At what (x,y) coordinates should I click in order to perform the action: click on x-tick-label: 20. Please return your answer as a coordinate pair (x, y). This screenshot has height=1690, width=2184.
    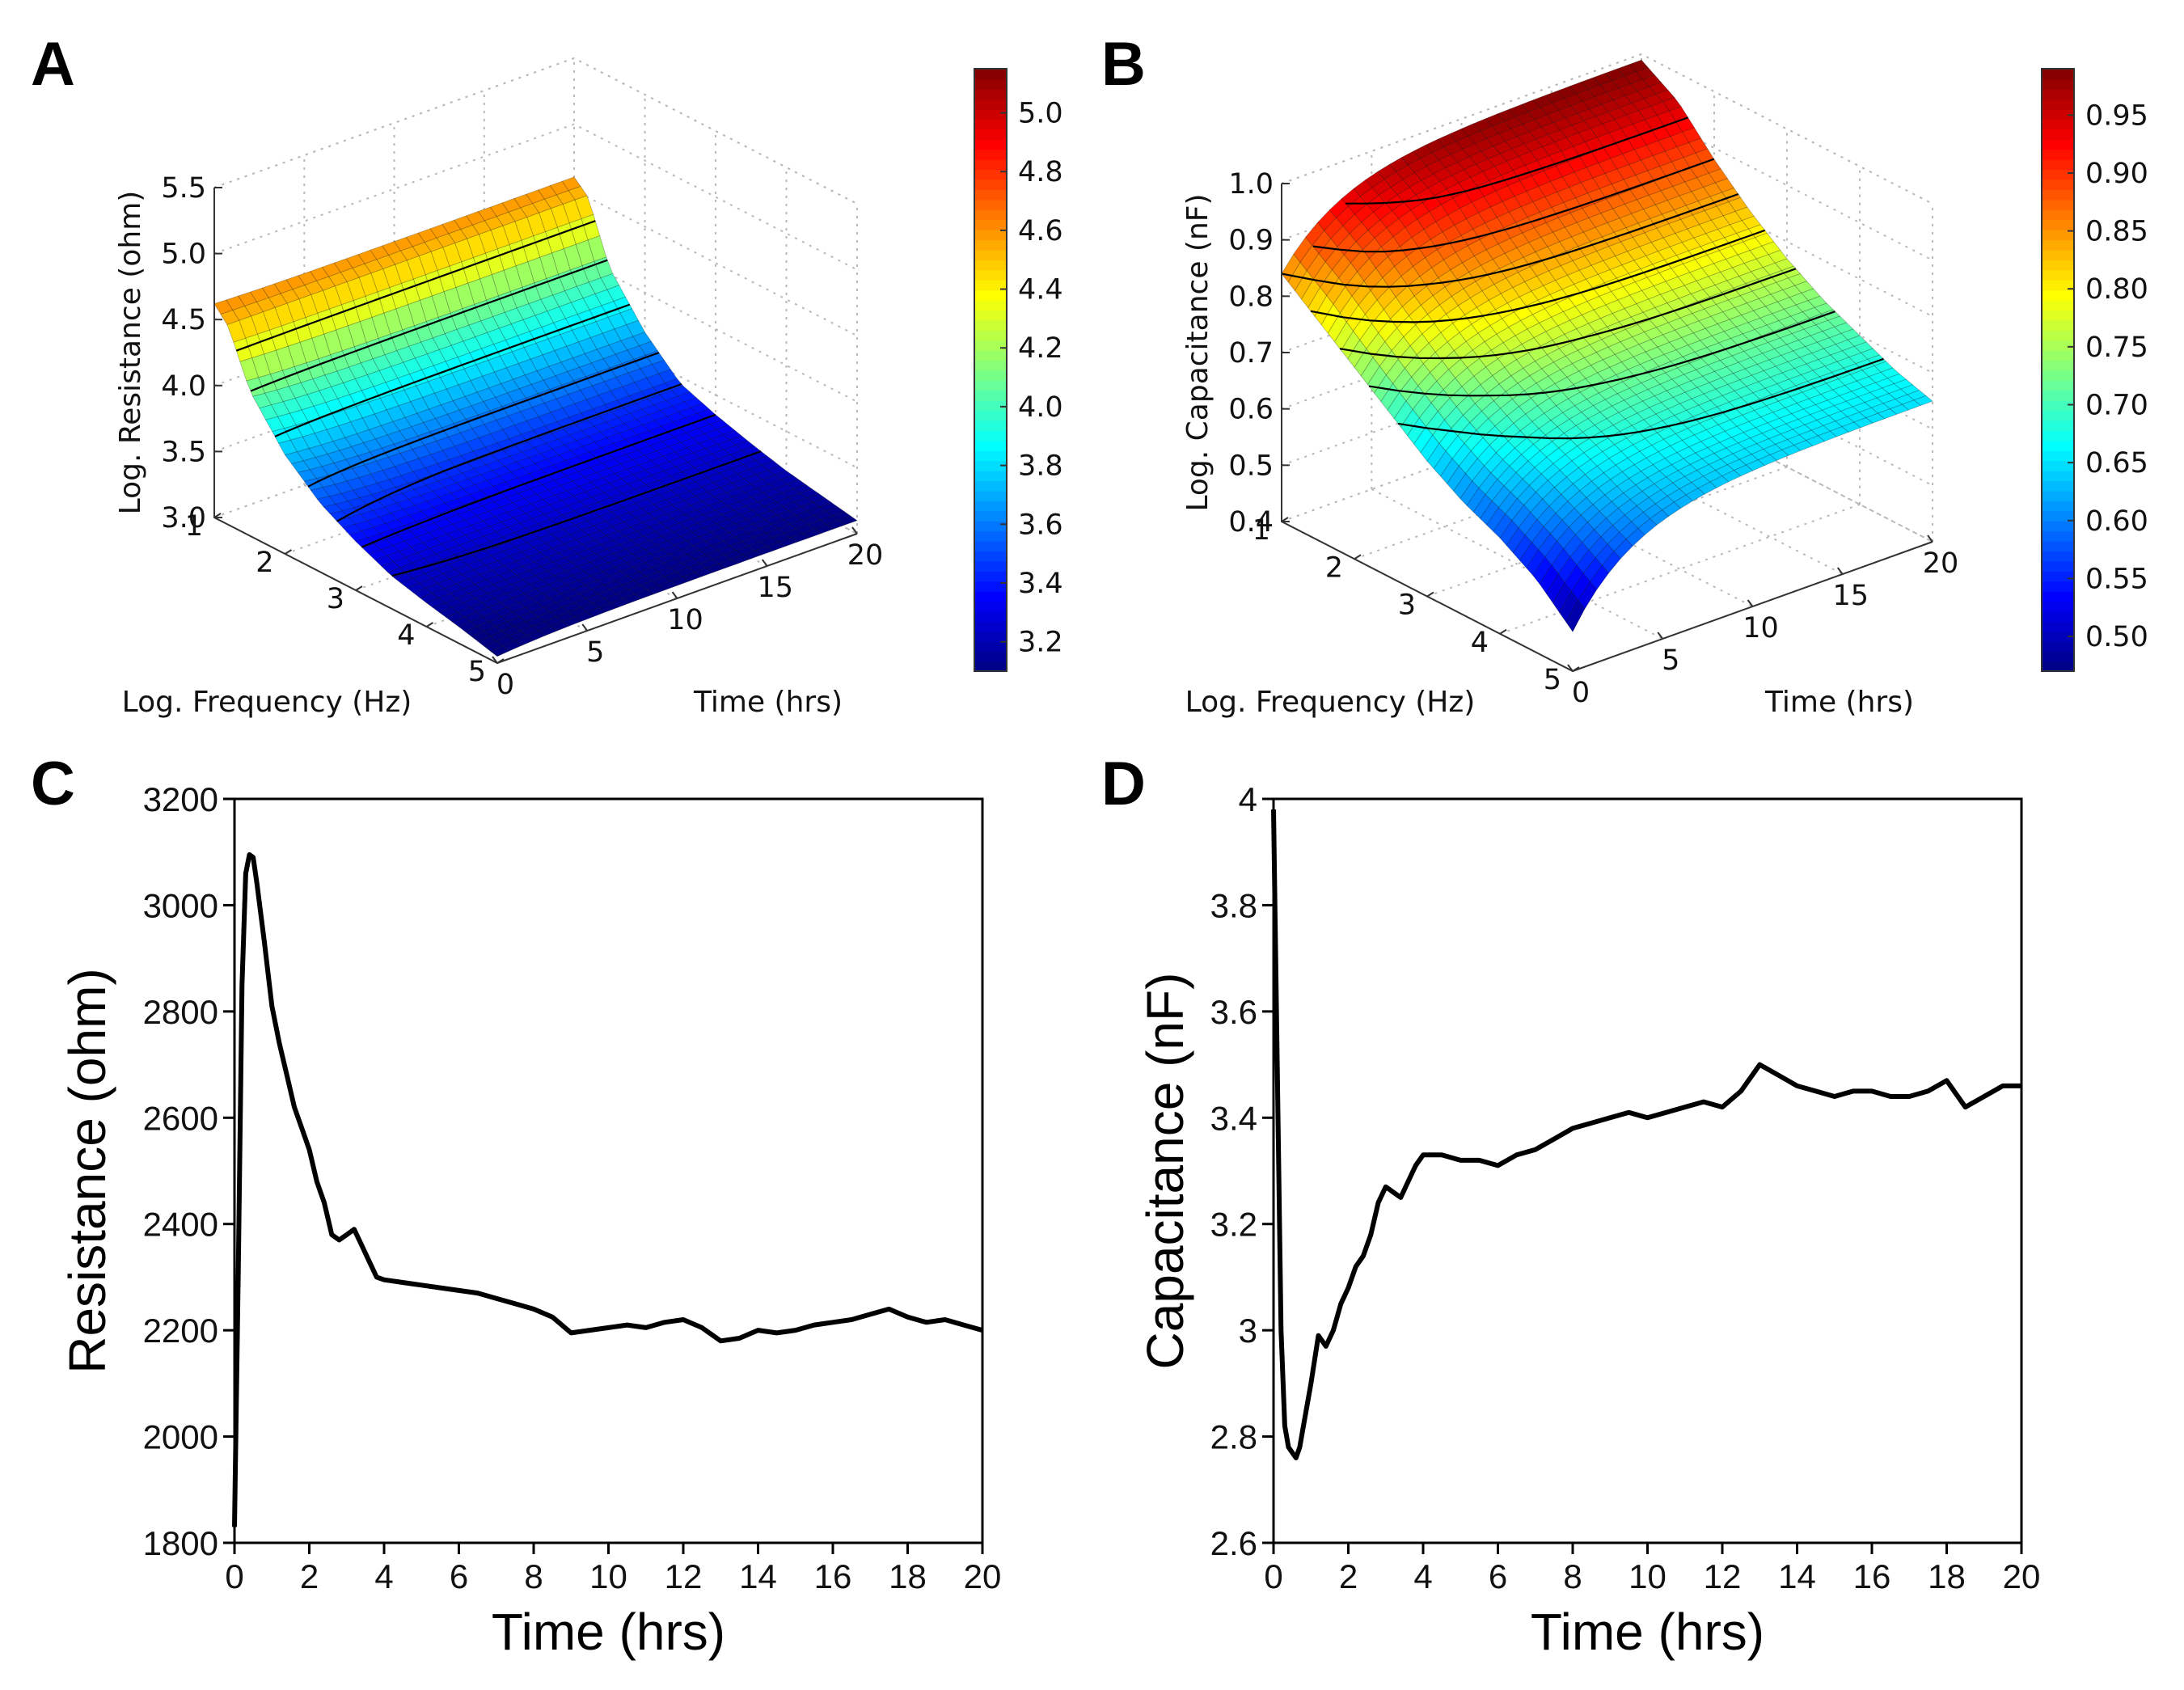
    Looking at the image, I should click on (2022, 1576).